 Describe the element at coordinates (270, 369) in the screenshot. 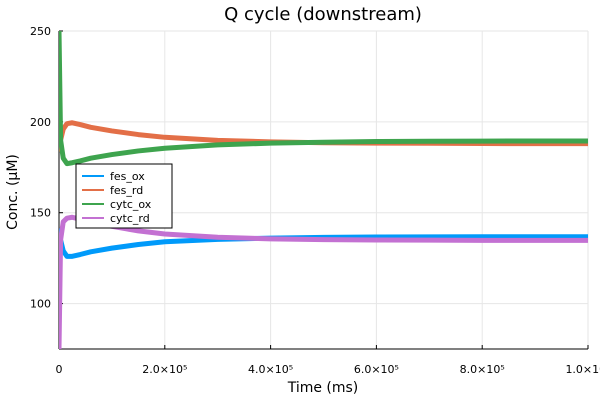

I see `x-tick-label: 4.0×10⁵` at that location.